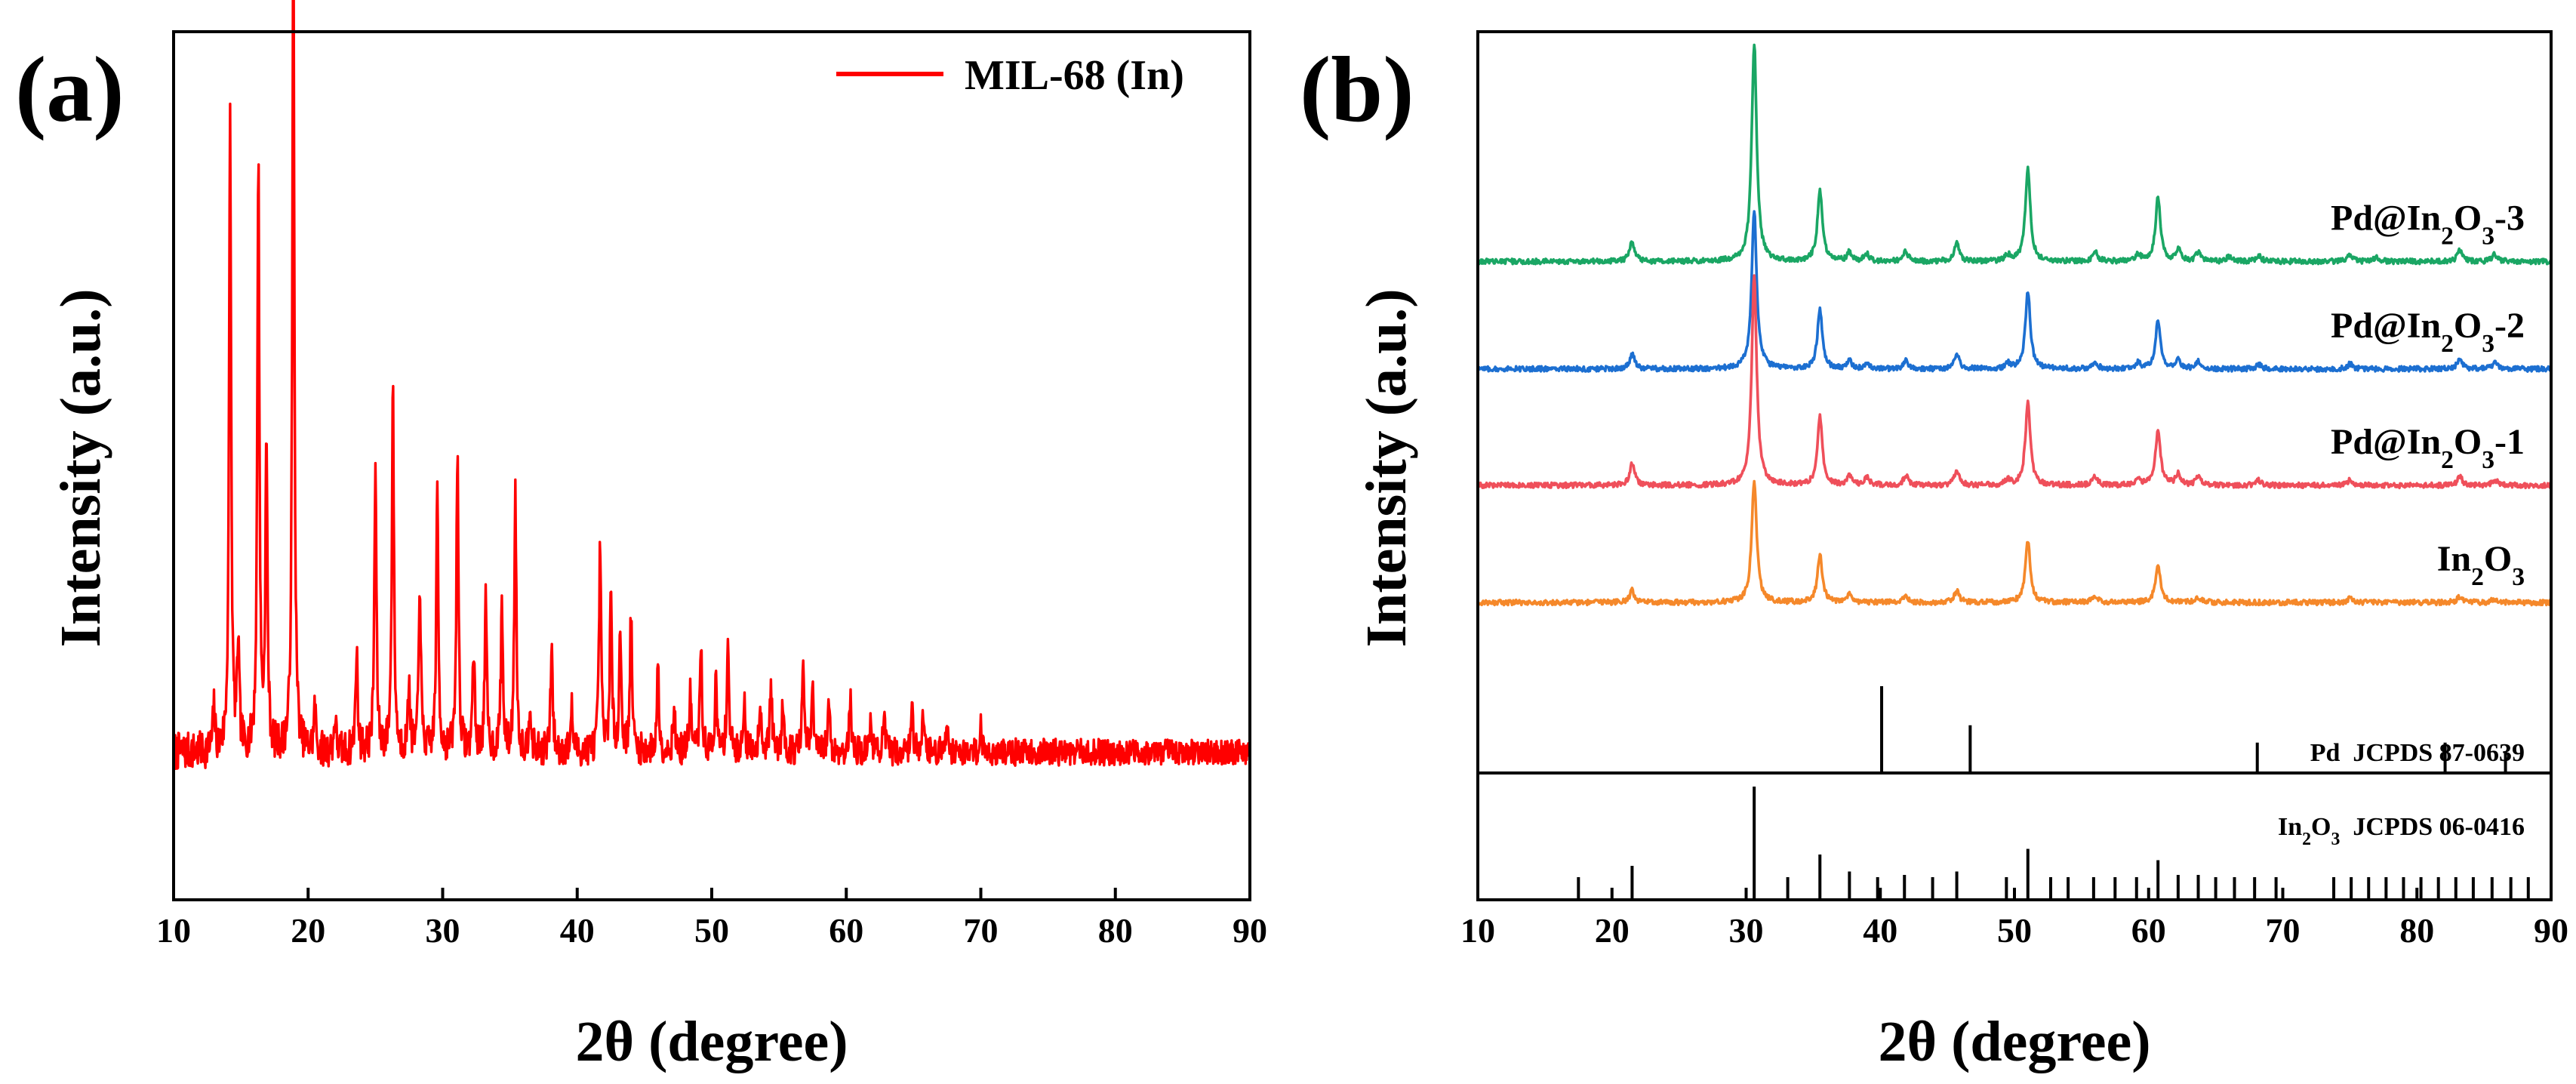  What do you see at coordinates (711, 931) in the screenshot?
I see `panel-a-x-tick-label: 50` at bounding box center [711, 931].